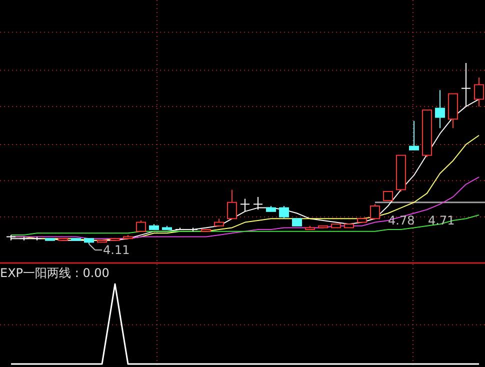 This screenshot has height=367, width=485. I want to click on chart-title: EXP一阳两线 : 0.00, so click(55, 273).